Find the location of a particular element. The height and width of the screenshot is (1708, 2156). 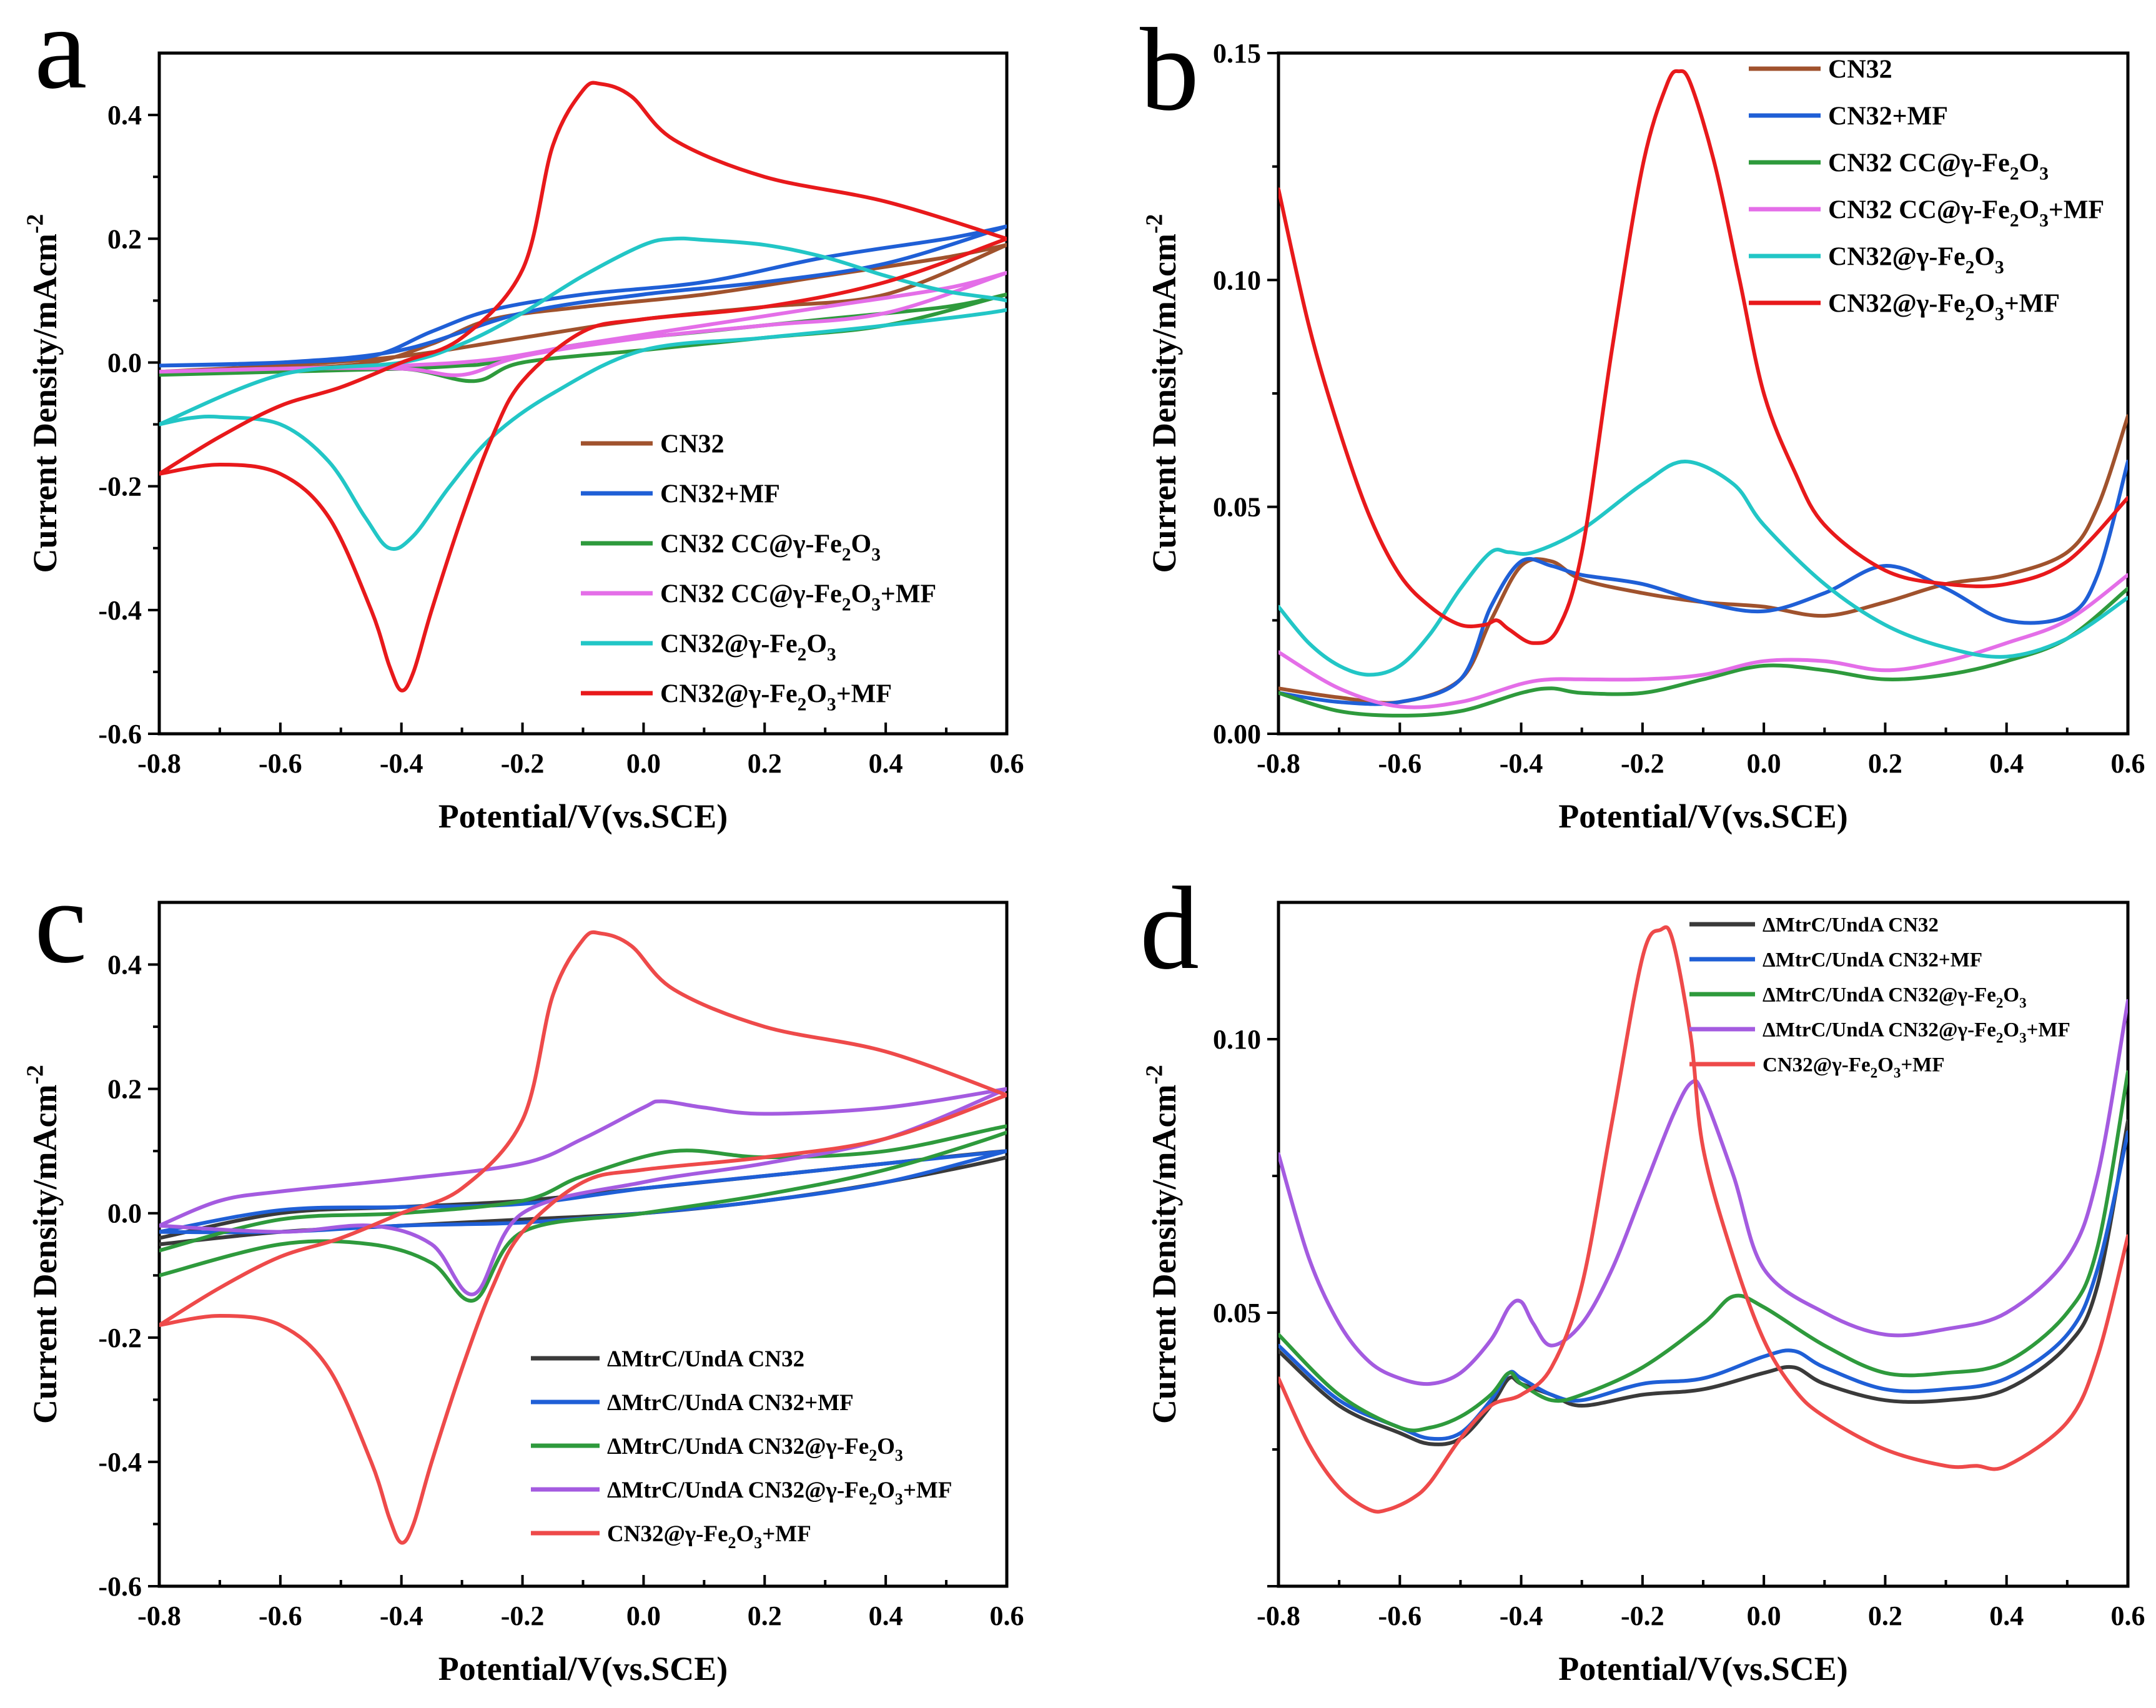

panel-letter: b is located at coordinates (1169, 70).